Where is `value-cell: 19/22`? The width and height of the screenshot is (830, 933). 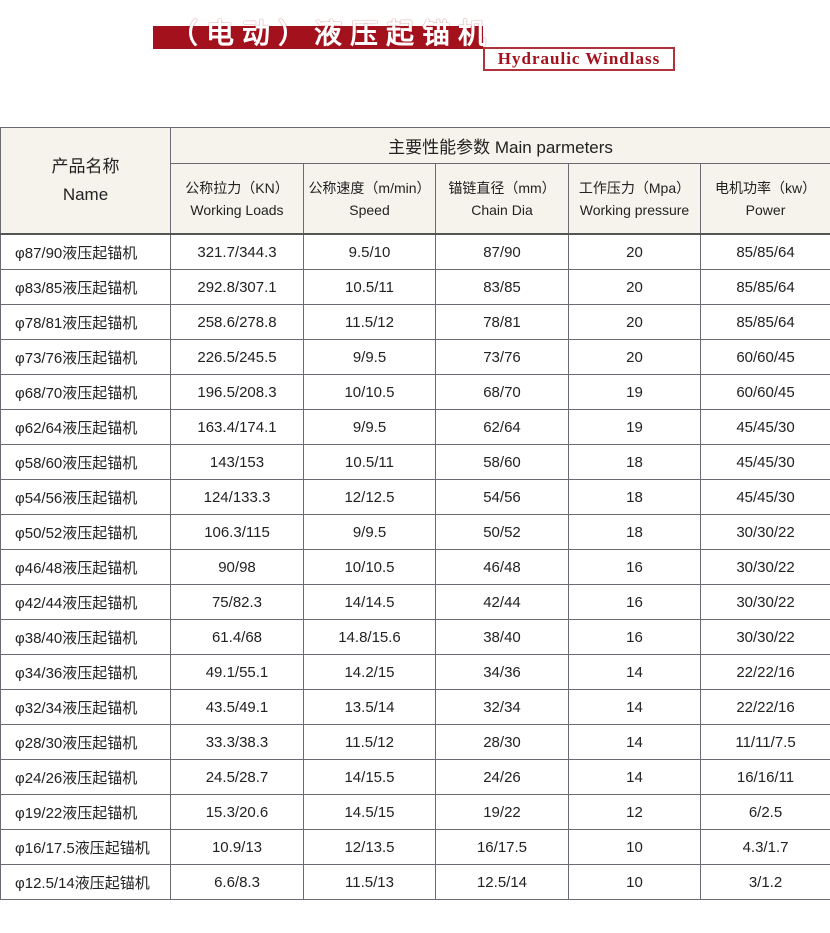 value-cell: 19/22 is located at coordinates (502, 812).